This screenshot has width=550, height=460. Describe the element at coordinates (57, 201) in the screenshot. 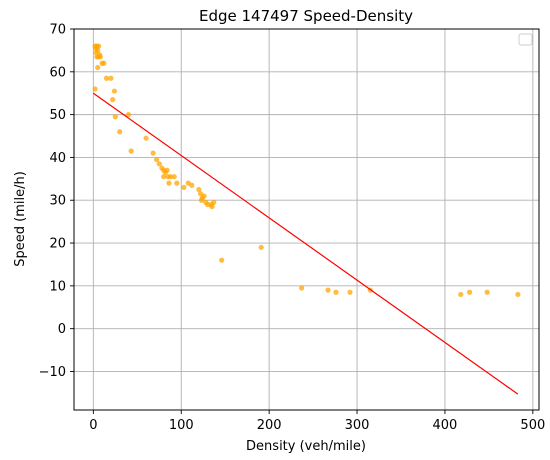

I see `y-tick-label: 30` at that location.